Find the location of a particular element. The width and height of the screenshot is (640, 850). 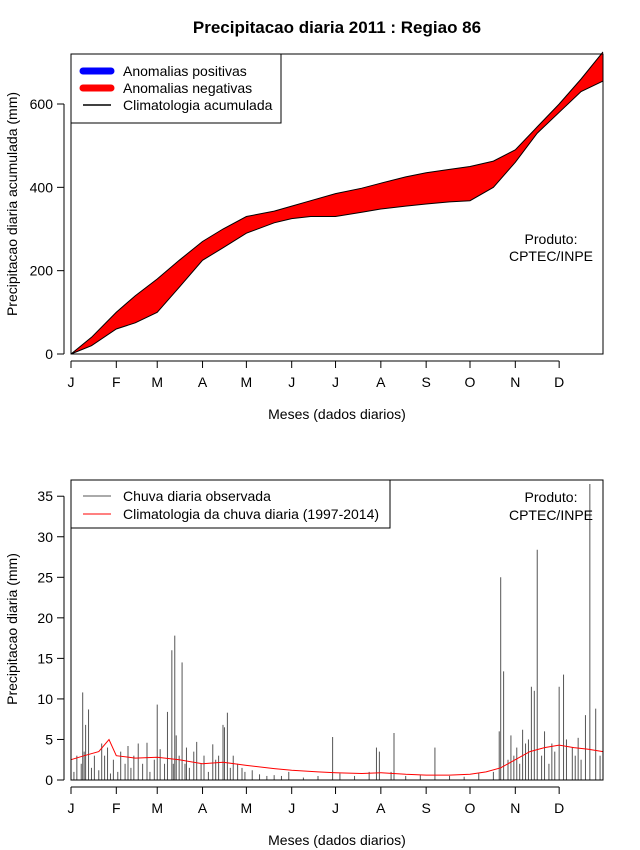

y-axis-label-1: Precipitacao diaria acumulada (mm) is located at coordinates (12, 204).